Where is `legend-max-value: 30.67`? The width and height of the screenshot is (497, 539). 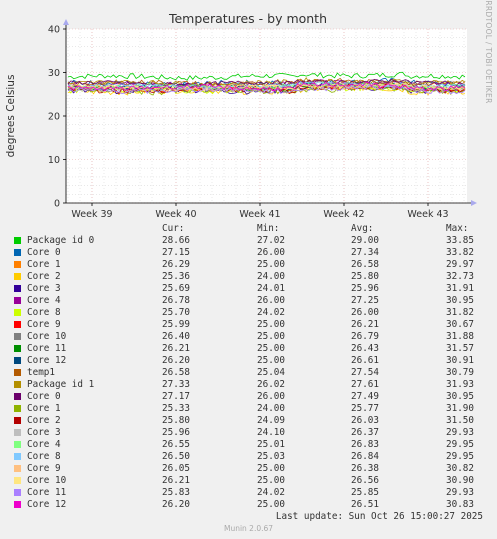
legend-max-value: 30.67 is located at coordinates (460, 324).